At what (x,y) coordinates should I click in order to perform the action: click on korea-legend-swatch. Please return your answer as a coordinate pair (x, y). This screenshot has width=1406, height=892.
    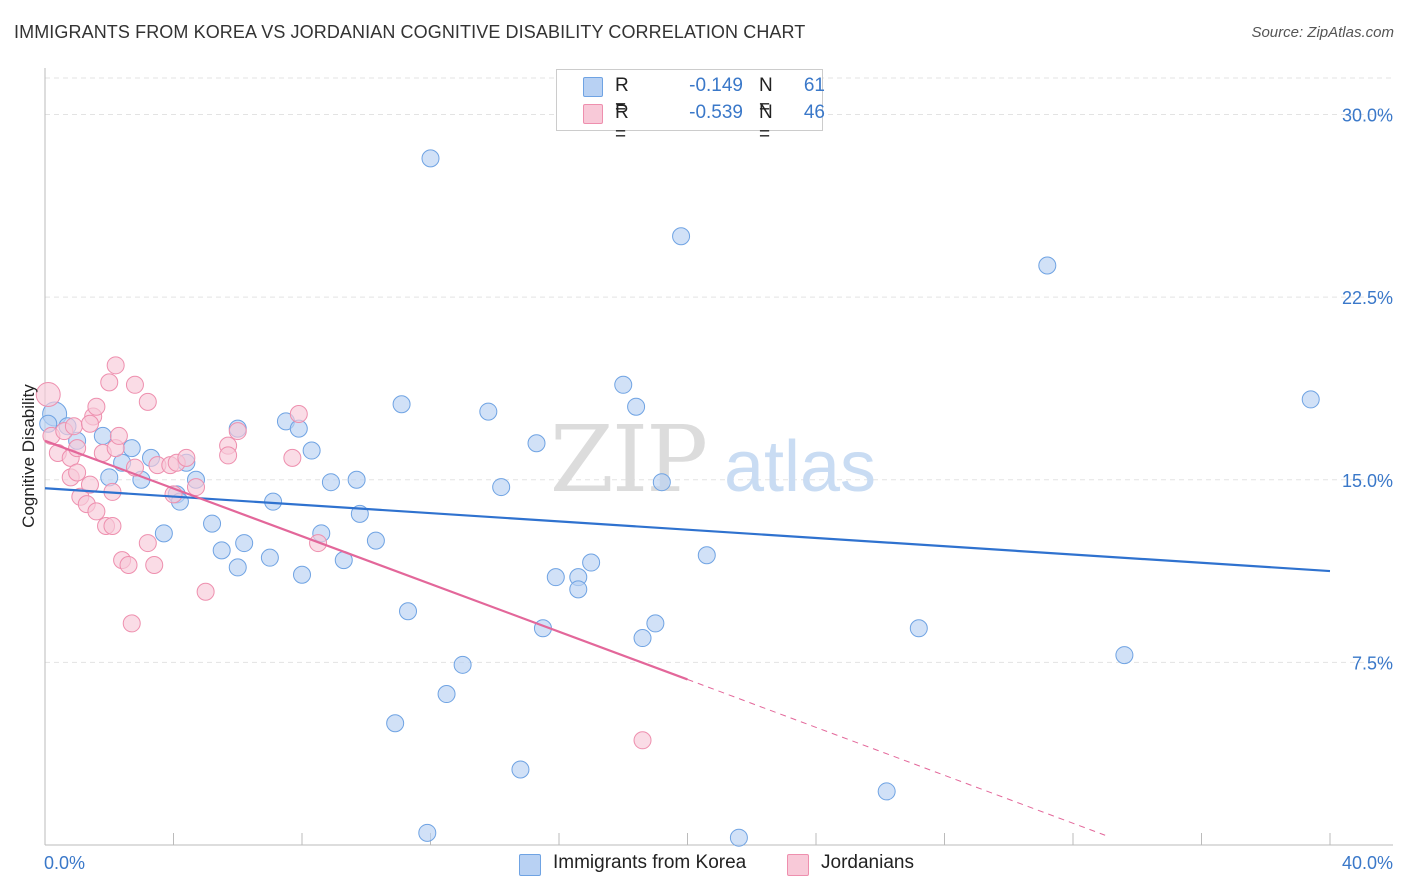
    Looking at the image, I should click on (530, 865).